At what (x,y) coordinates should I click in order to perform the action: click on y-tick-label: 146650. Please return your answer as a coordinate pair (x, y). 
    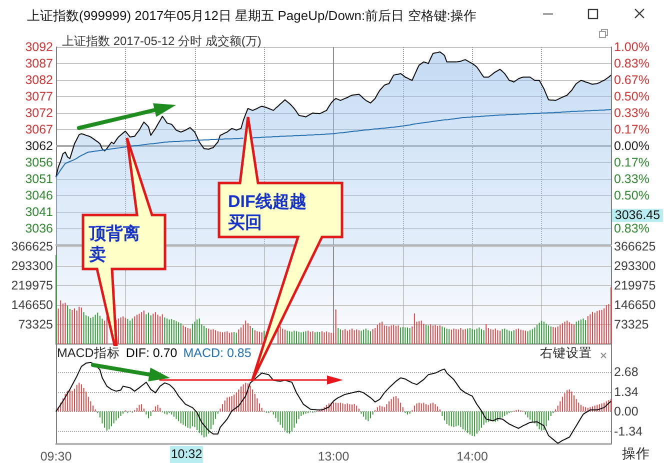
    Looking at the image, I should click on (32, 305).